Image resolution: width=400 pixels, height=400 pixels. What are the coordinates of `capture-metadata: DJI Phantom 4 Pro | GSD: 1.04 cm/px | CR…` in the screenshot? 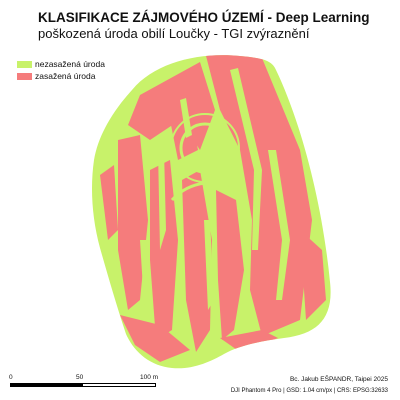 It's located at (309, 391).